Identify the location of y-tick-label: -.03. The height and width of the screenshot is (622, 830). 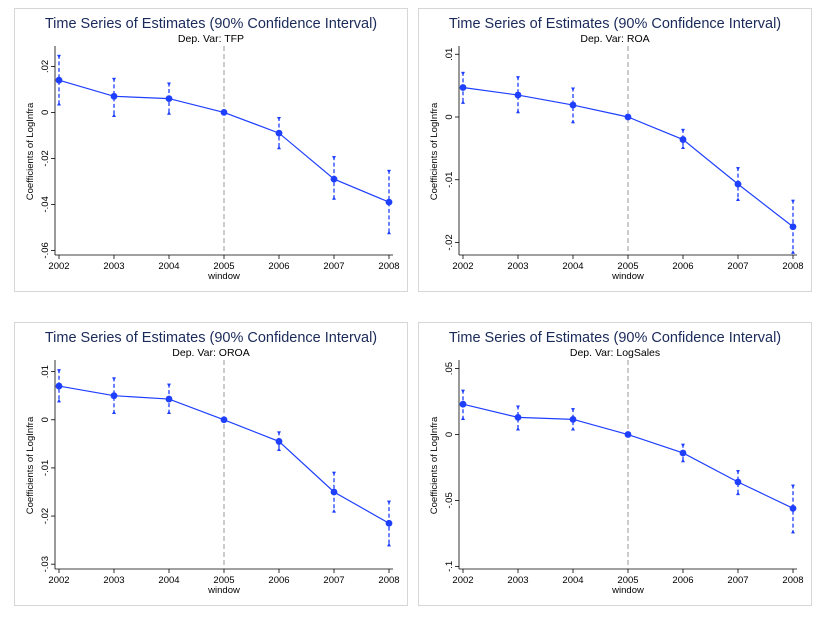
(45, 564).